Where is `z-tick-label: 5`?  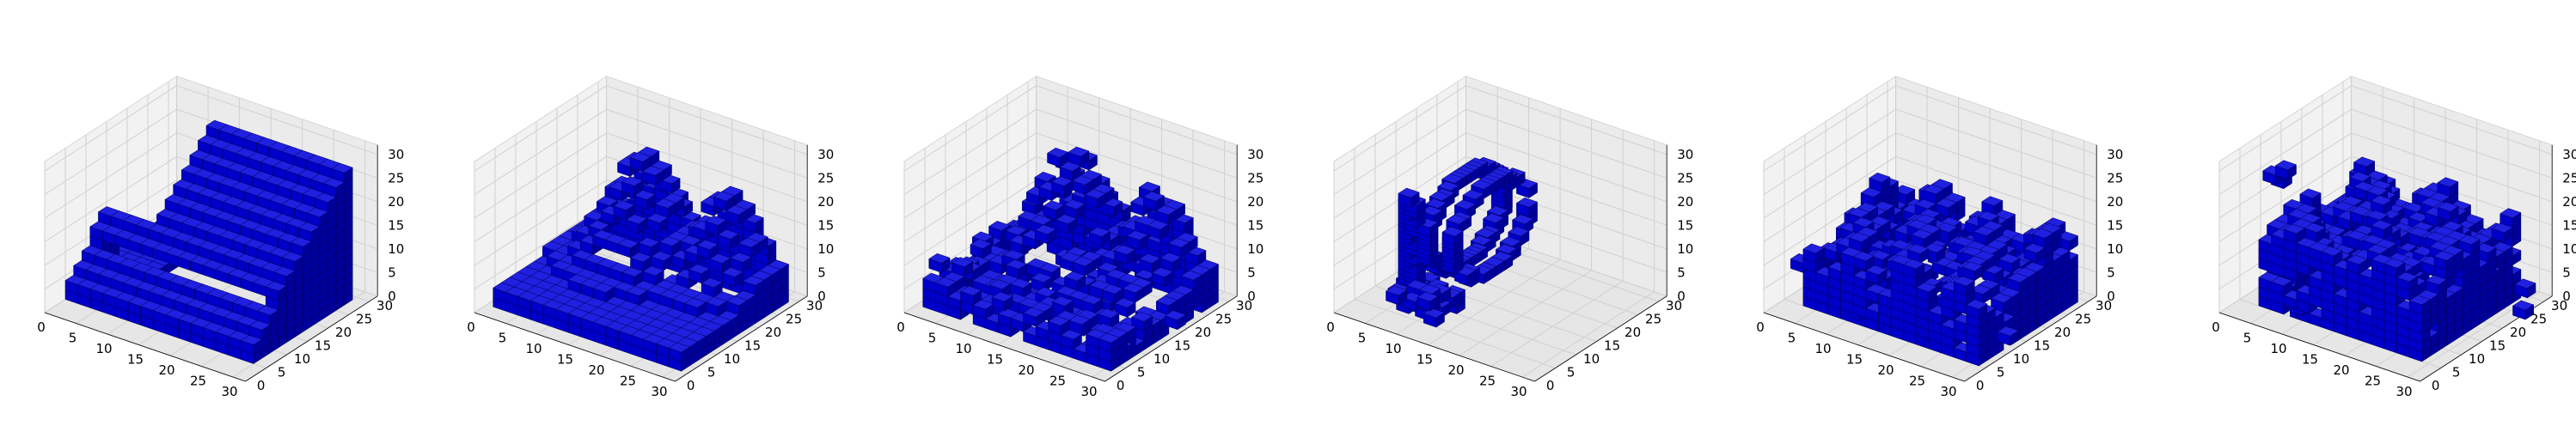 z-tick-label: 5 is located at coordinates (2566, 272).